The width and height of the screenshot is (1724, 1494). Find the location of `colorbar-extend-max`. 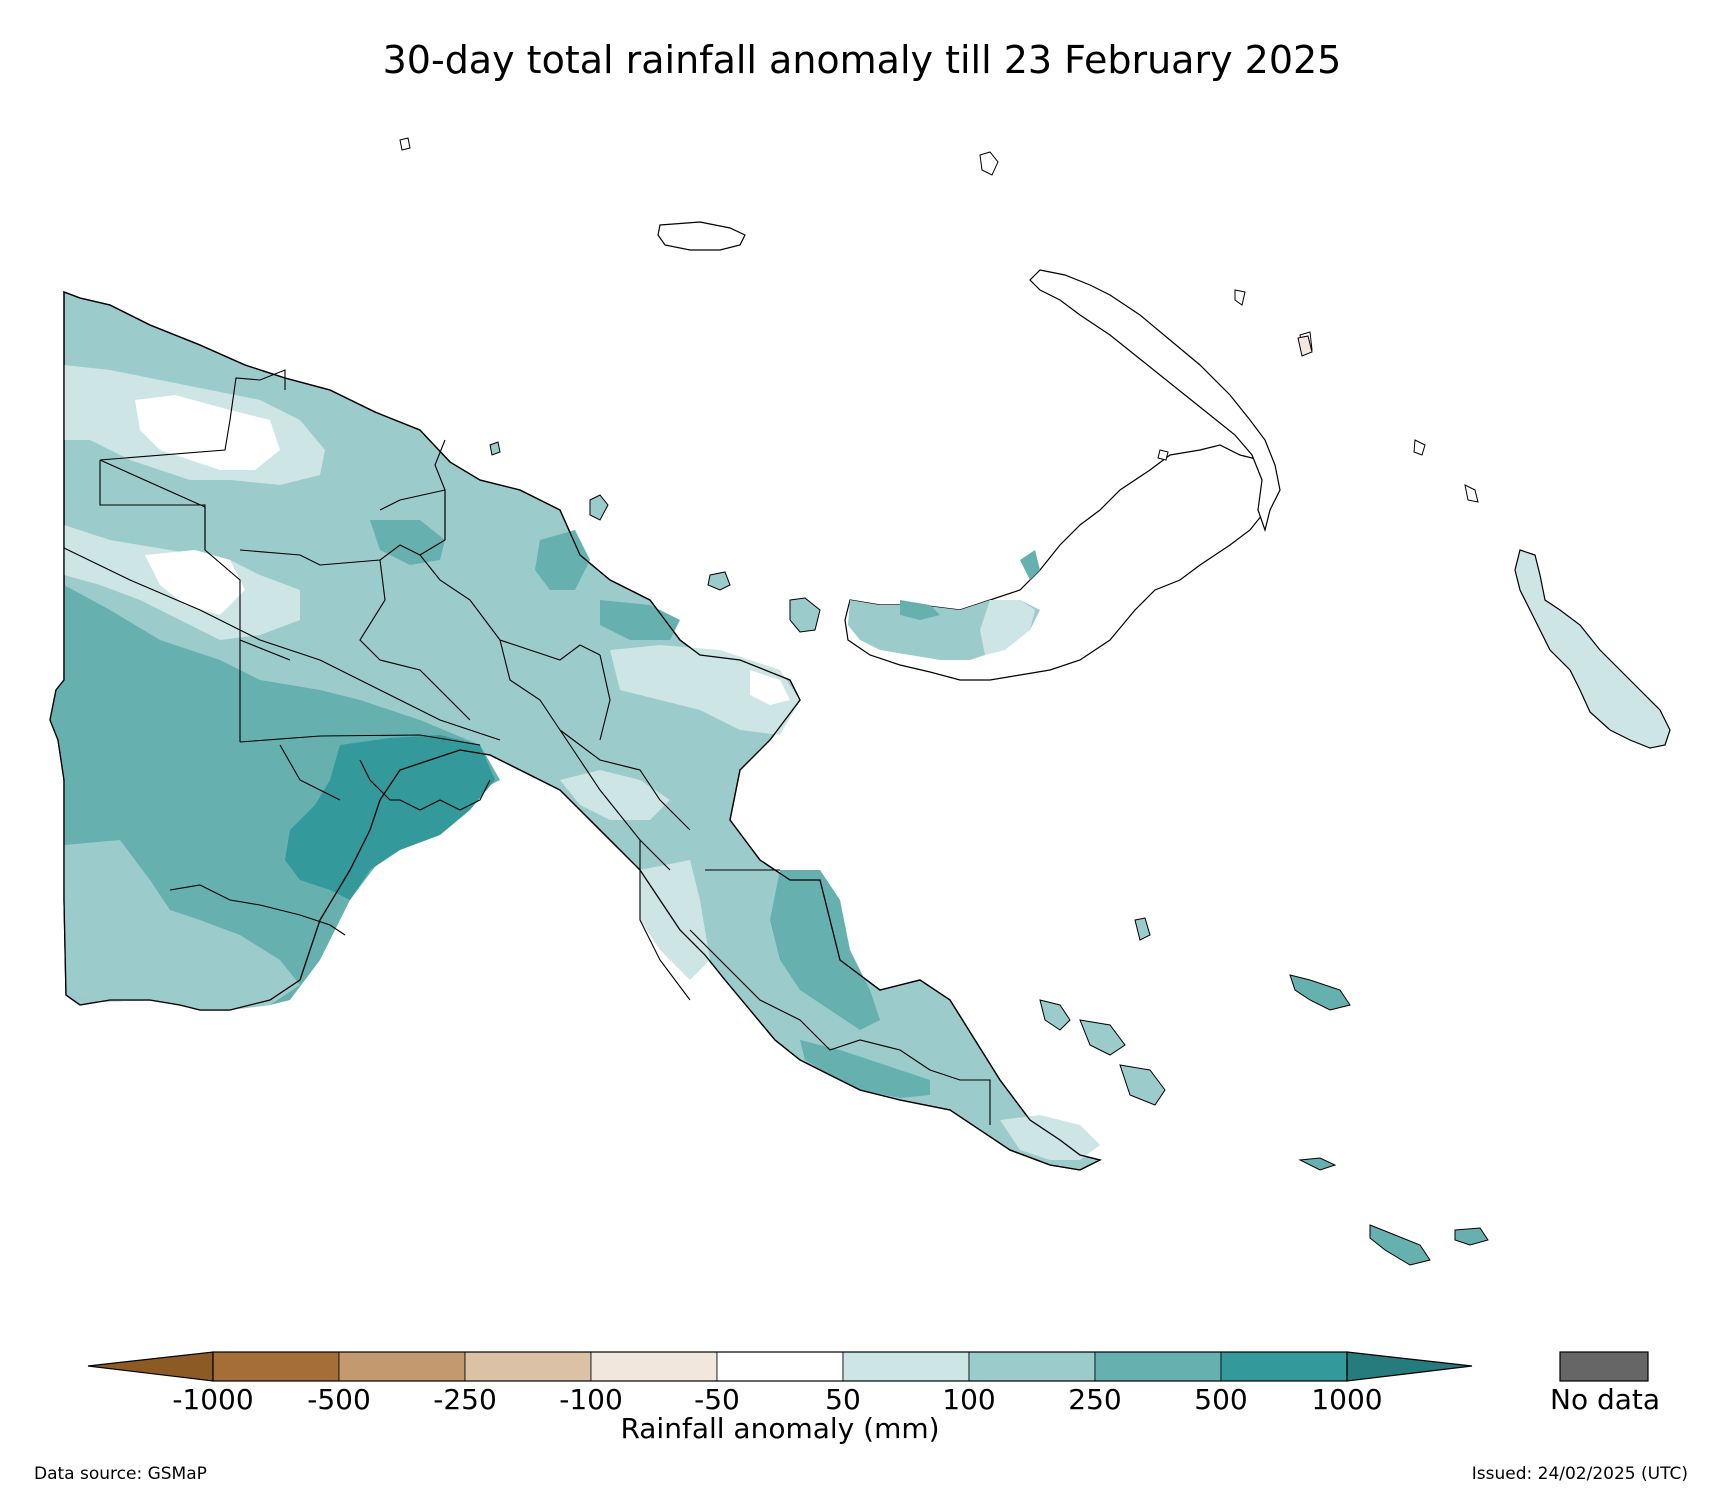

colorbar-extend-max is located at coordinates (1409, 1366).